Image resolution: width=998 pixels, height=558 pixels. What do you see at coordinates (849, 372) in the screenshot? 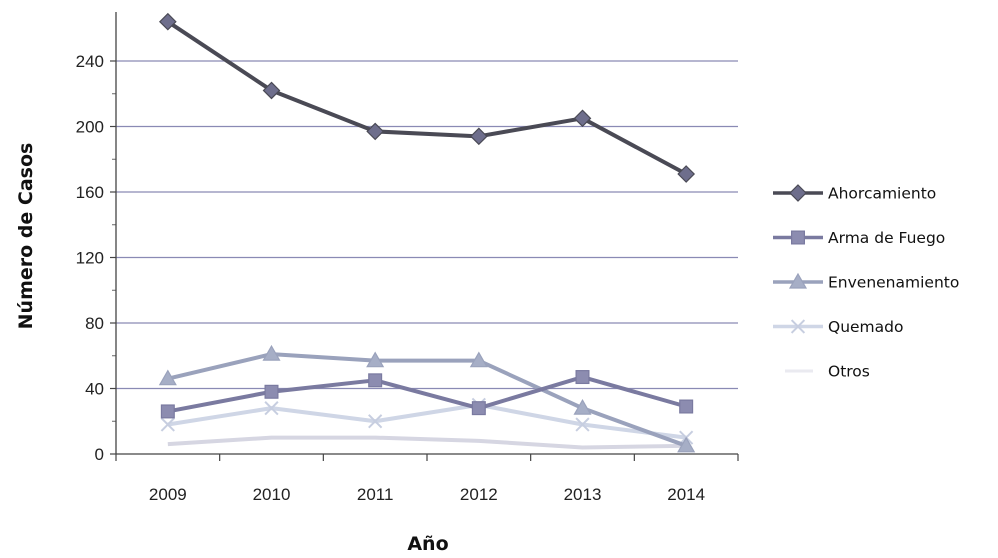
I see `legend-label: Otros` at bounding box center [849, 372].